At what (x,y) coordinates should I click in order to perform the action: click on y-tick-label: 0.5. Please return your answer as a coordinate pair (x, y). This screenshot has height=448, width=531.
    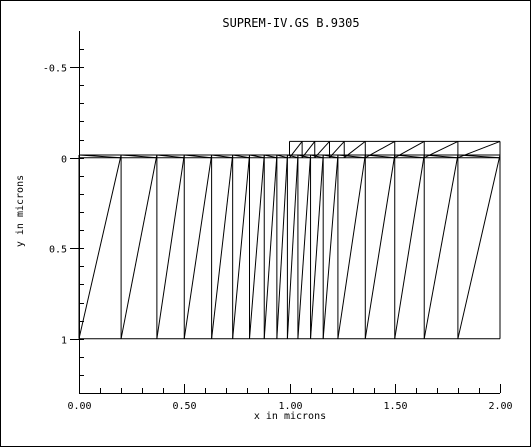
    Looking at the image, I should click on (58, 250).